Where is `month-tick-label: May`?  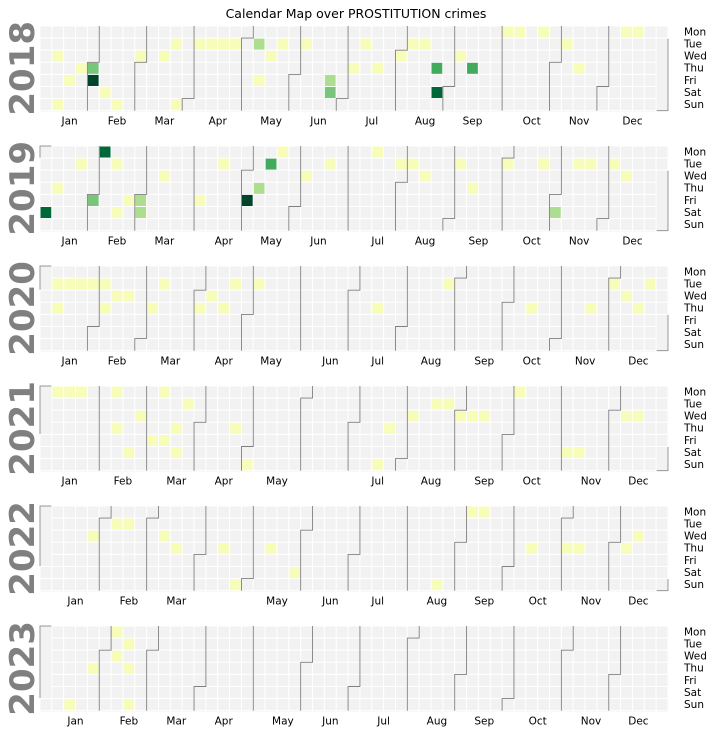
month-tick-label: May is located at coordinates (271, 122).